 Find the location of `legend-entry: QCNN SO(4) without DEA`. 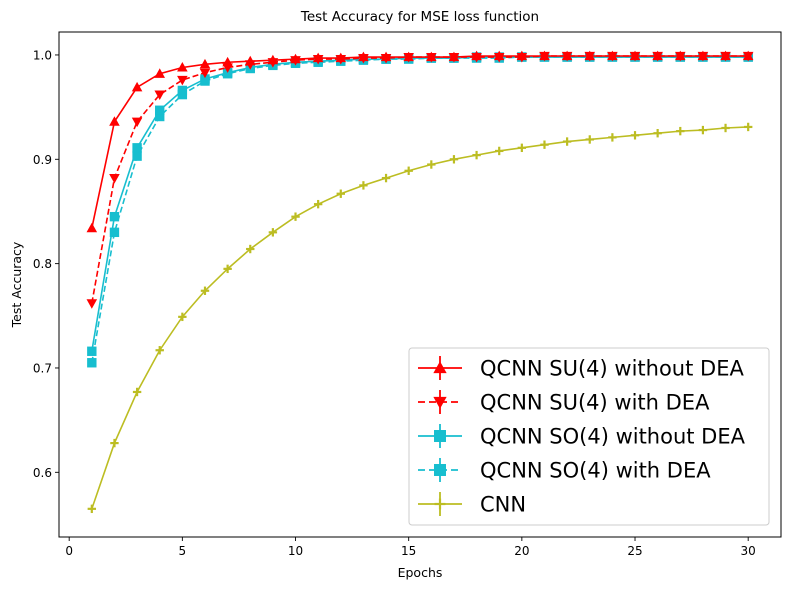

legend-entry: QCNN SO(4) without DEA is located at coordinates (582, 436).